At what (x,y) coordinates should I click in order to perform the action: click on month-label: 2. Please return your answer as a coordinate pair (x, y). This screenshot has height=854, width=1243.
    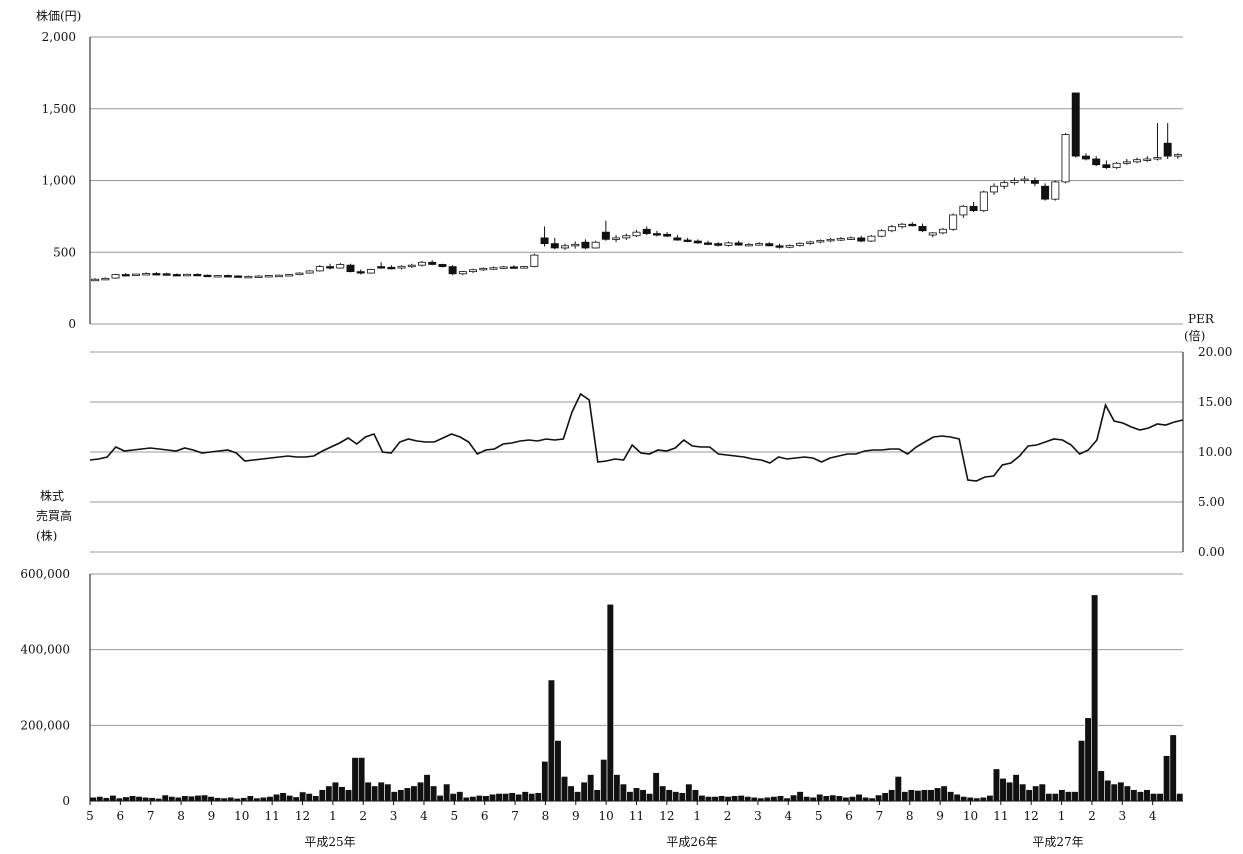
    Looking at the image, I should click on (363, 816).